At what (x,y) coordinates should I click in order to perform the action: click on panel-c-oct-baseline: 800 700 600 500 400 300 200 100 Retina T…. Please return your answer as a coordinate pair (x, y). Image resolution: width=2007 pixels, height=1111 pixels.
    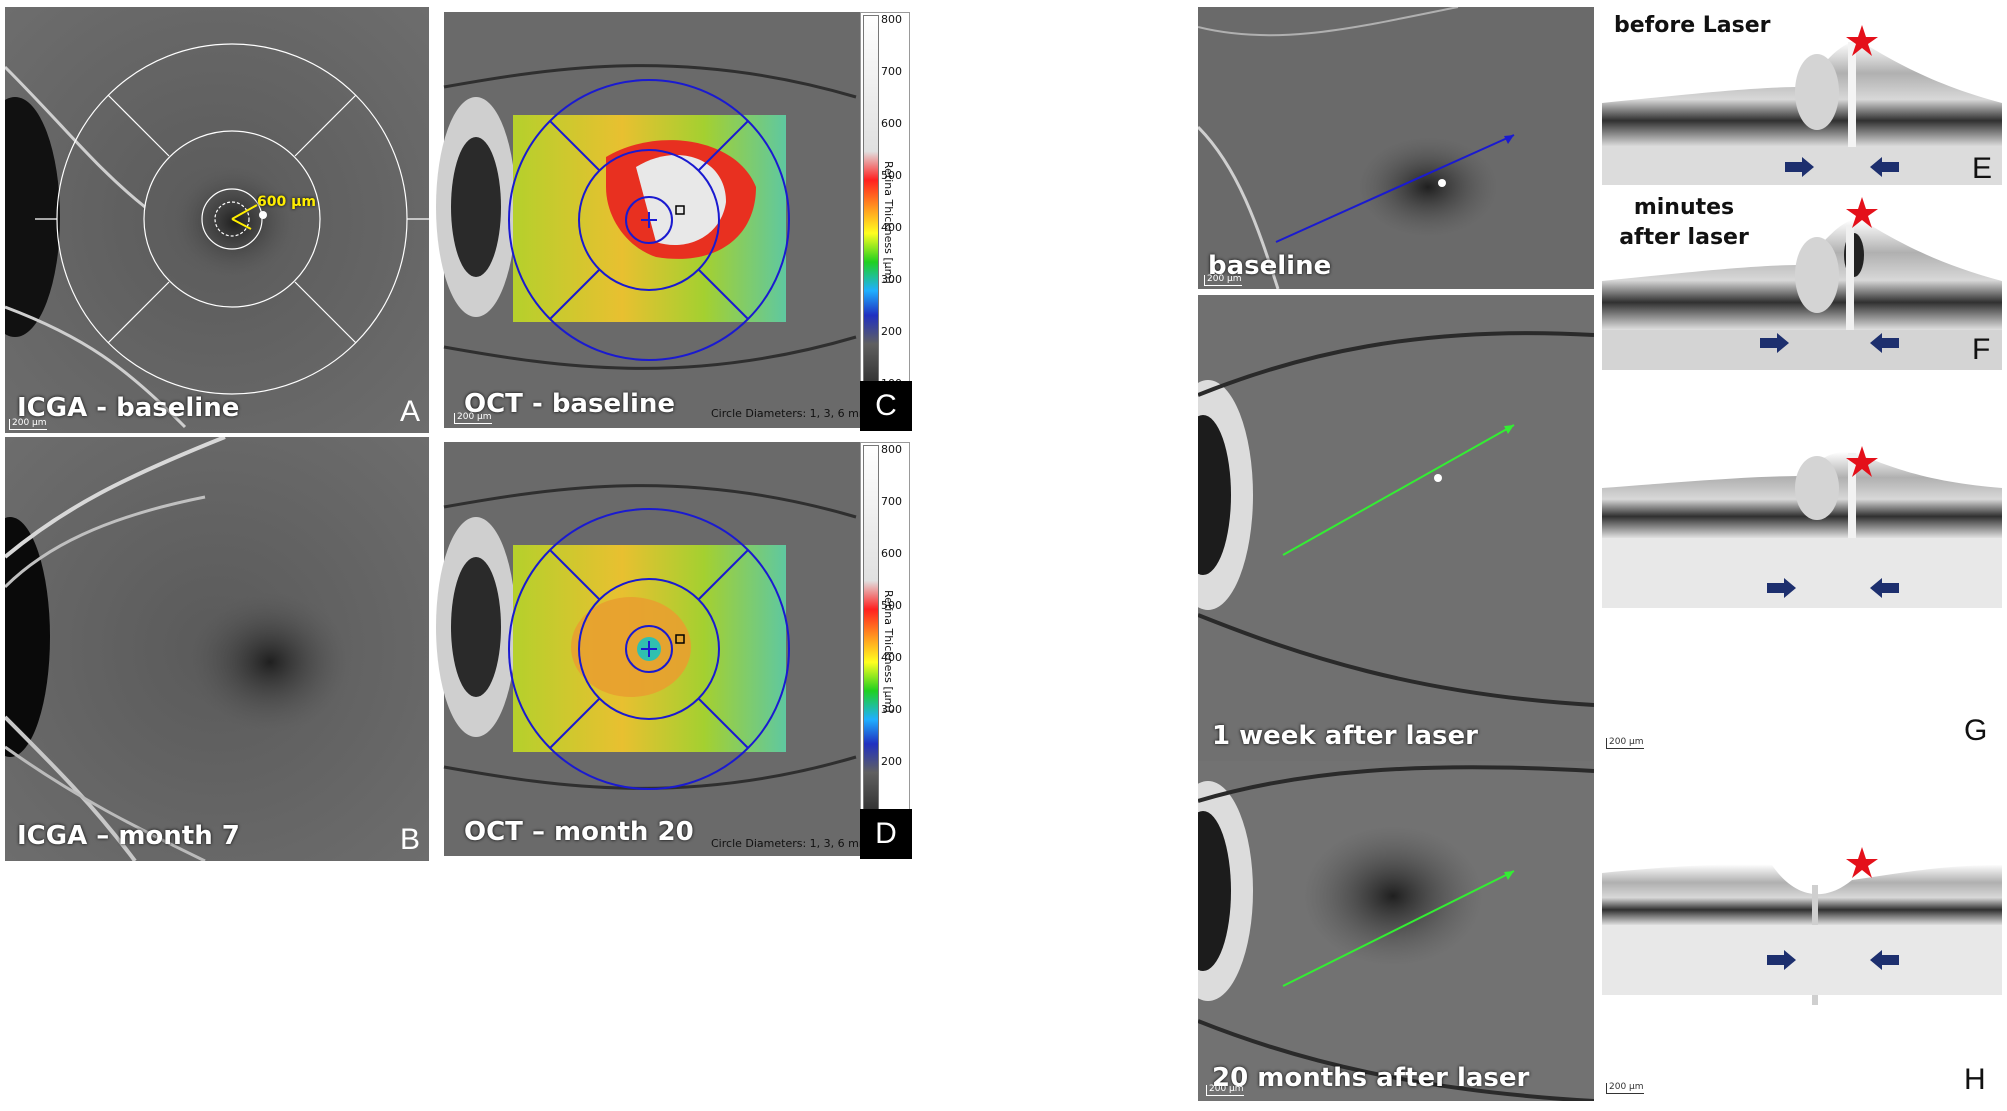
    Looking at the image, I should click on (676, 220).